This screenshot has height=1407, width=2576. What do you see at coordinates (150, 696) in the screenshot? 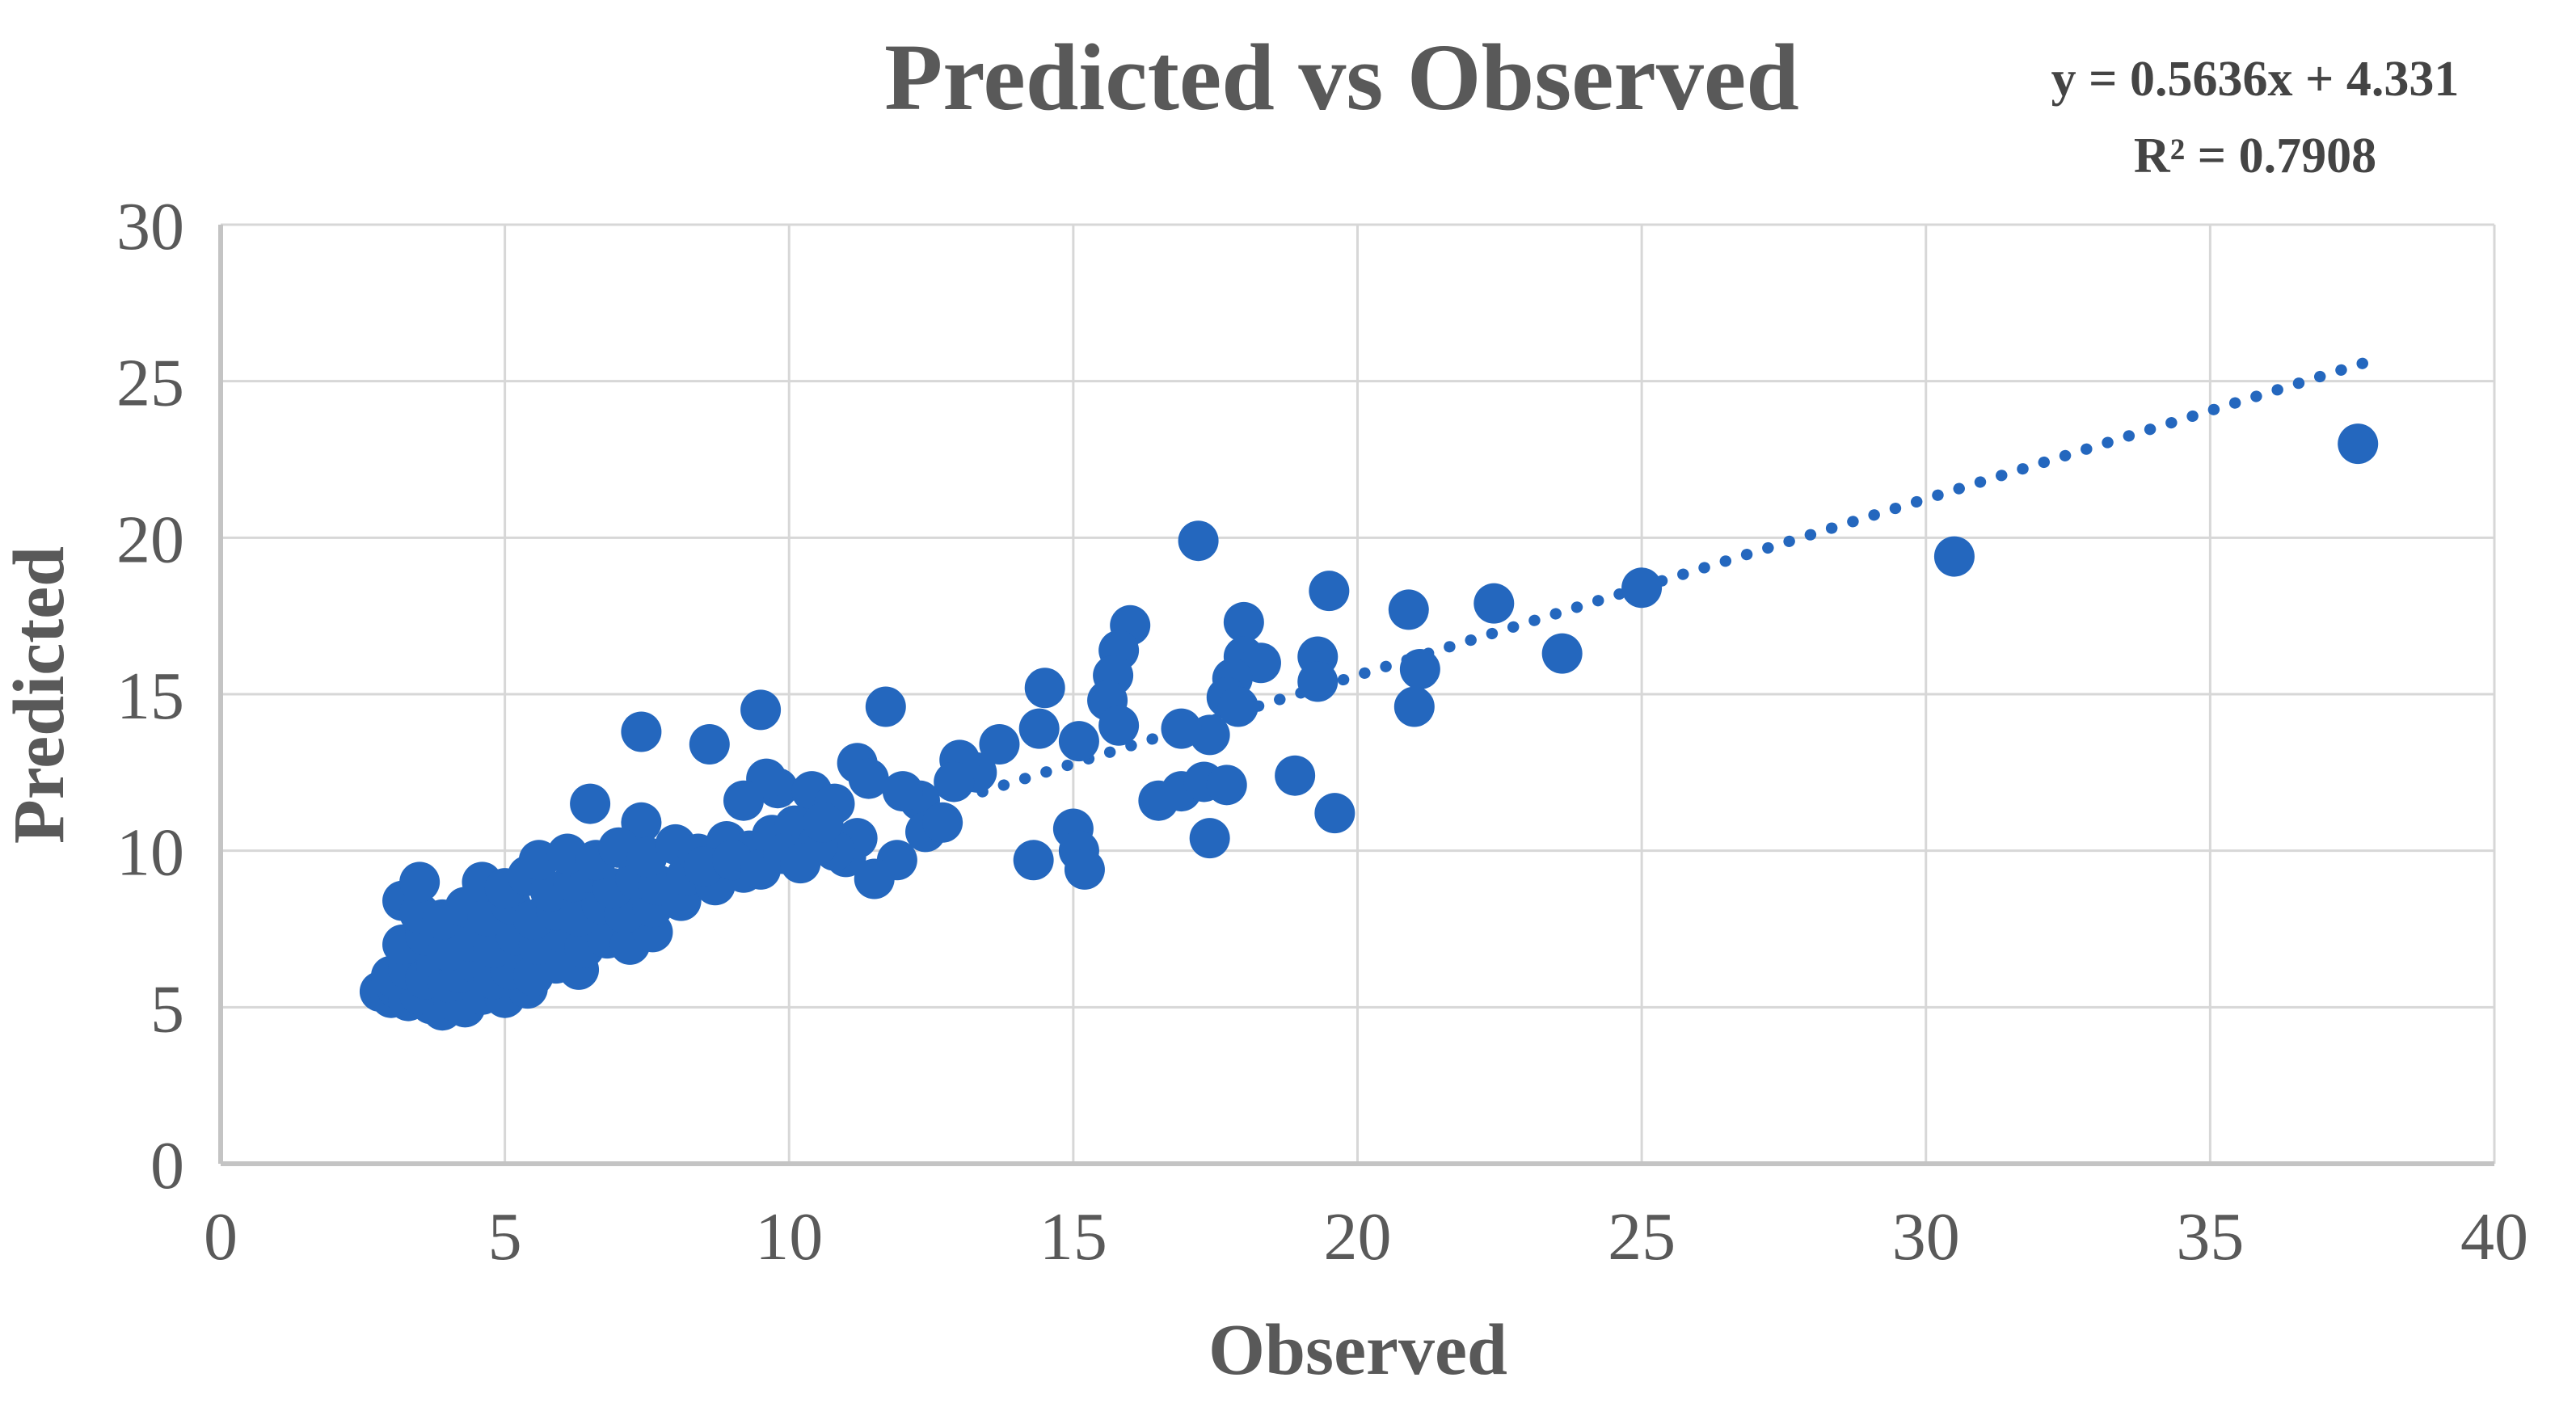
I see `y-tick-label: 15` at bounding box center [150, 696].